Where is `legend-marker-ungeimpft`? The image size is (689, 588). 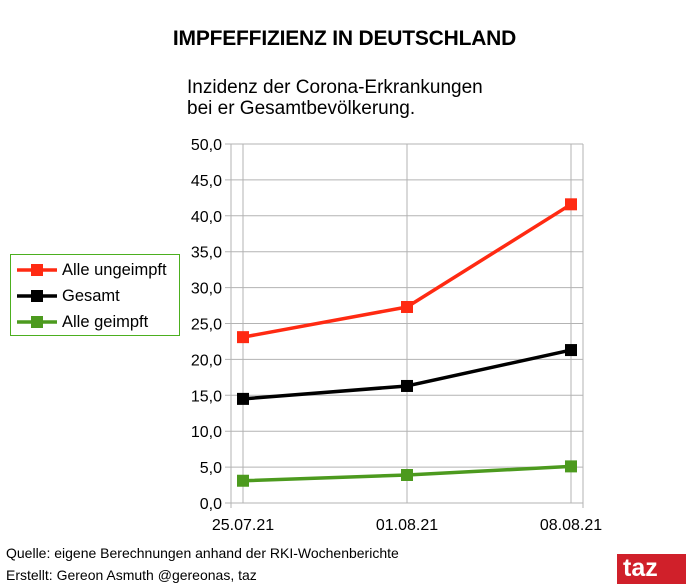 legend-marker-ungeimpft is located at coordinates (37, 270).